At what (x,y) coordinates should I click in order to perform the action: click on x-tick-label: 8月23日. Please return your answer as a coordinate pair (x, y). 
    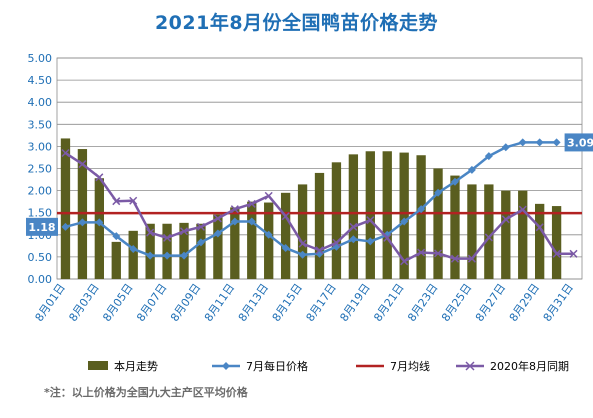
    Looking at the image, I should click on (422, 302).